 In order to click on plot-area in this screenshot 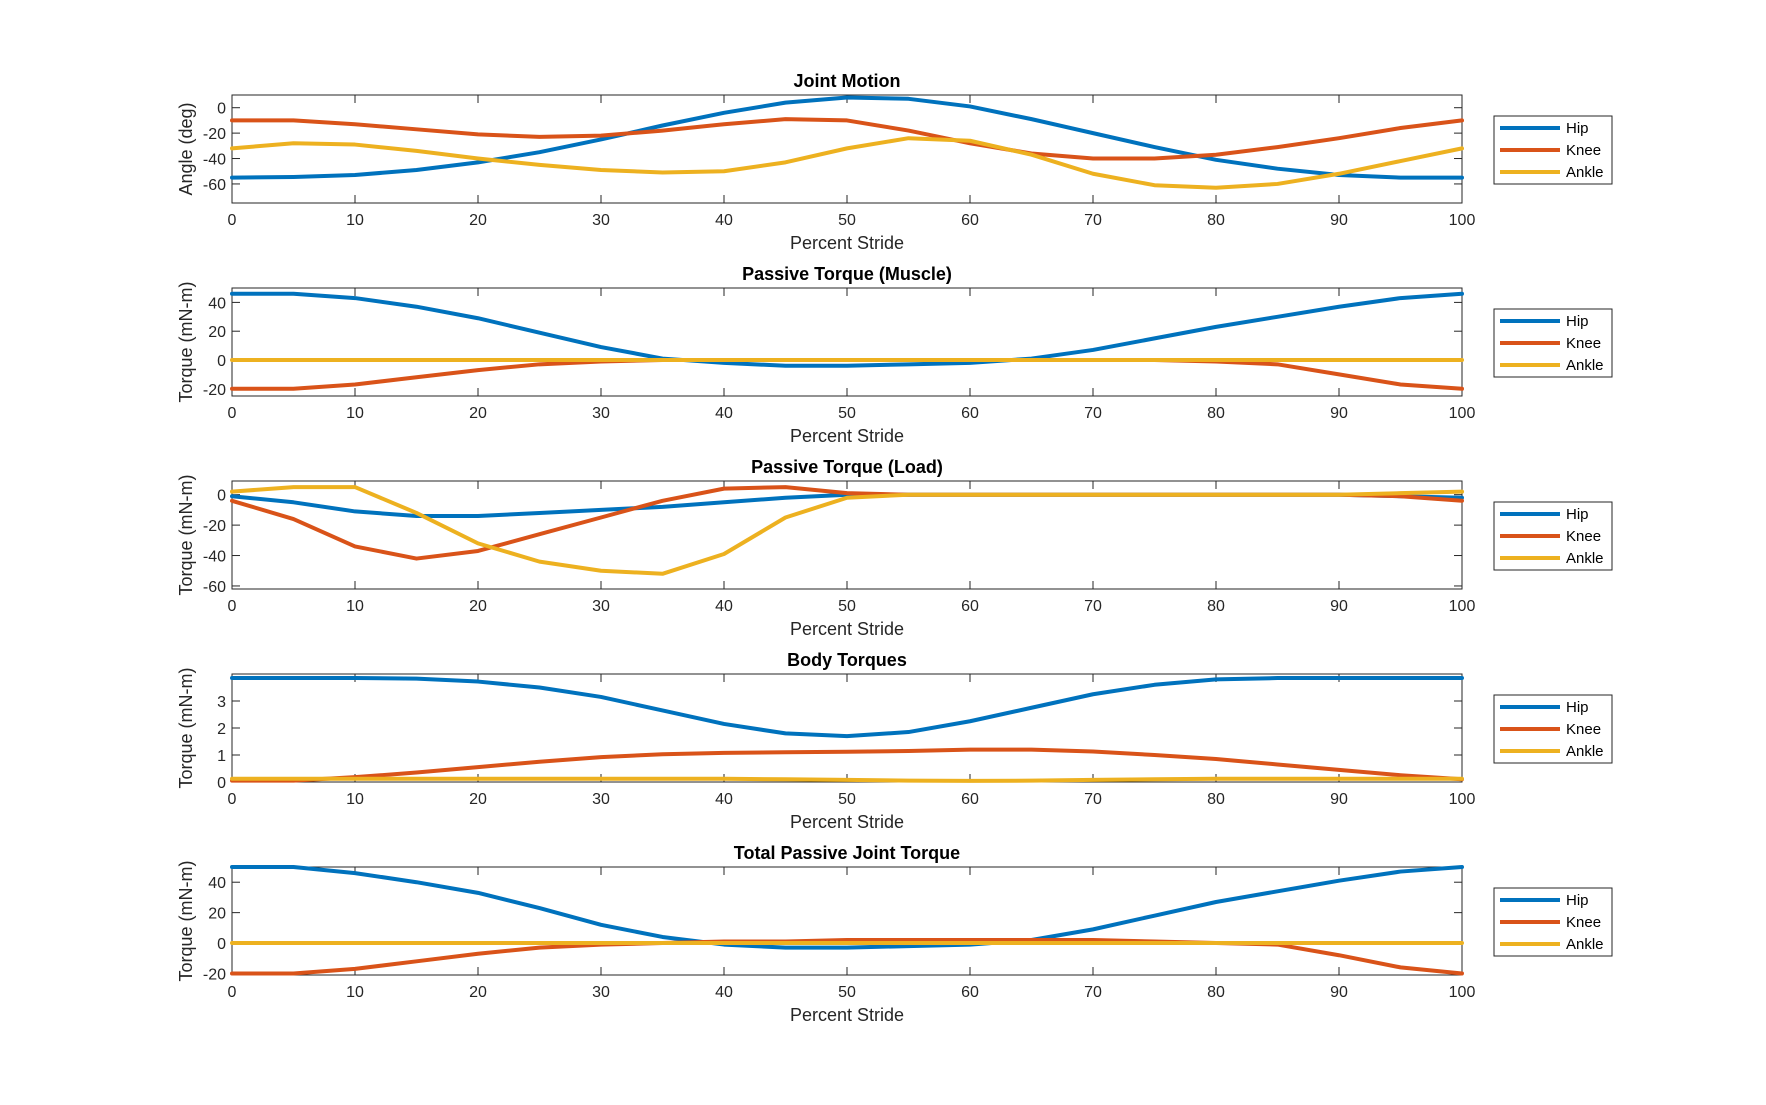, I will do `click(847, 342)`.